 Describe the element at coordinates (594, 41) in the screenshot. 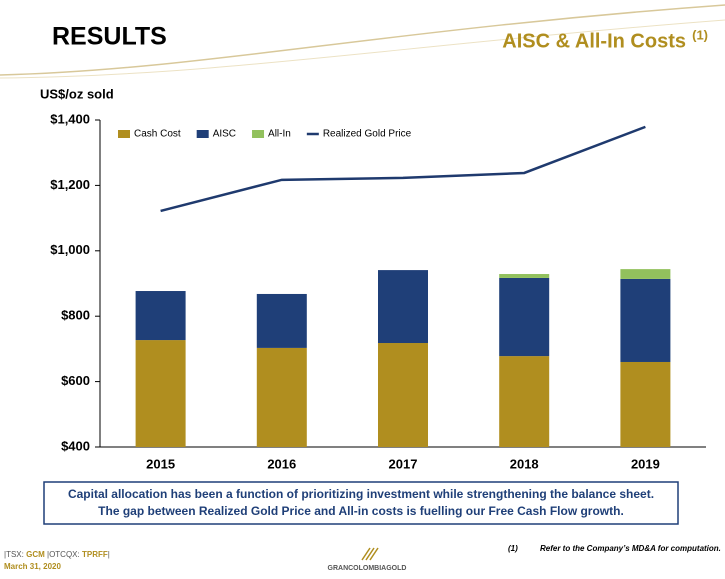

I see `slide-subtitle: AISC & All-In Costs` at that location.